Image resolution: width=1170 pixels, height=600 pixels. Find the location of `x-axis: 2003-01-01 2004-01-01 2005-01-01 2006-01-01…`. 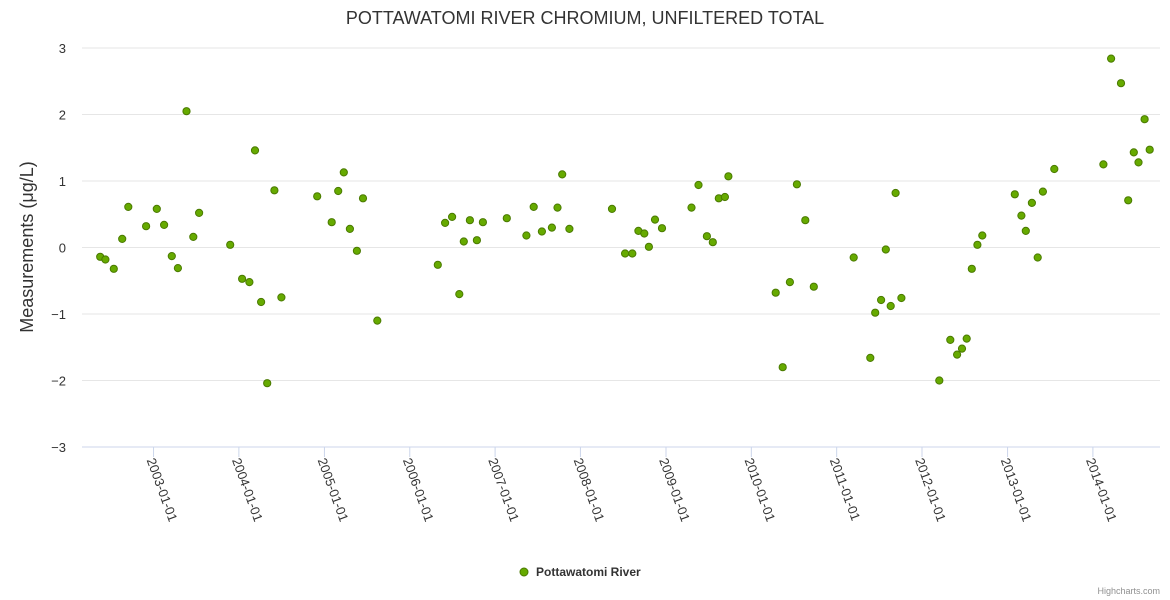

x-axis: 2003-01-01 2004-01-01 2005-01-01 2006-01-01… is located at coordinates (632, 485).